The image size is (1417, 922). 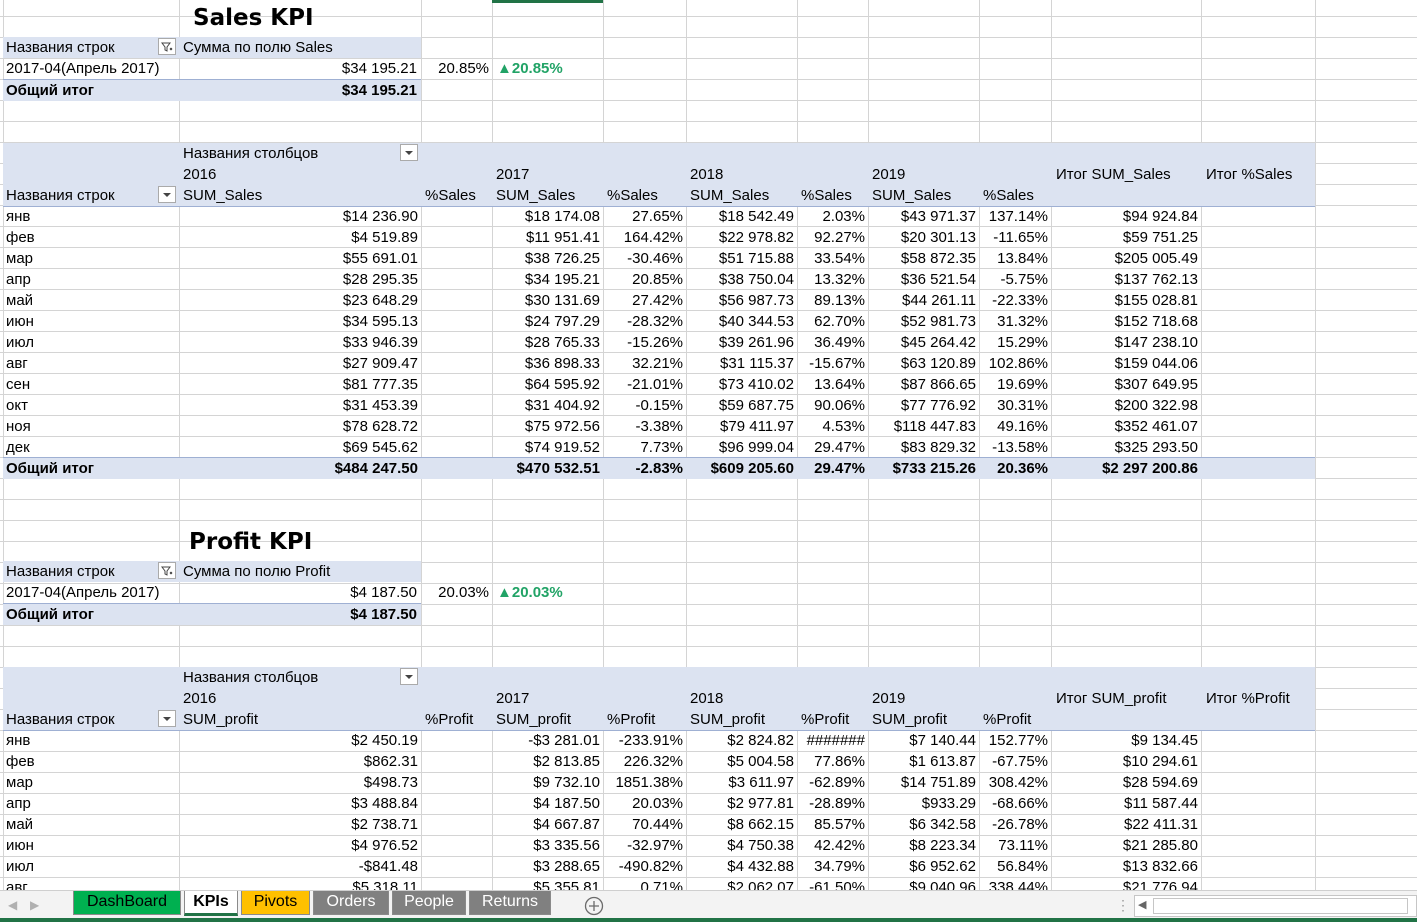 What do you see at coordinates (1123, 905) in the screenshot?
I see `splitter-handle-icon: ⋮` at bounding box center [1123, 905].